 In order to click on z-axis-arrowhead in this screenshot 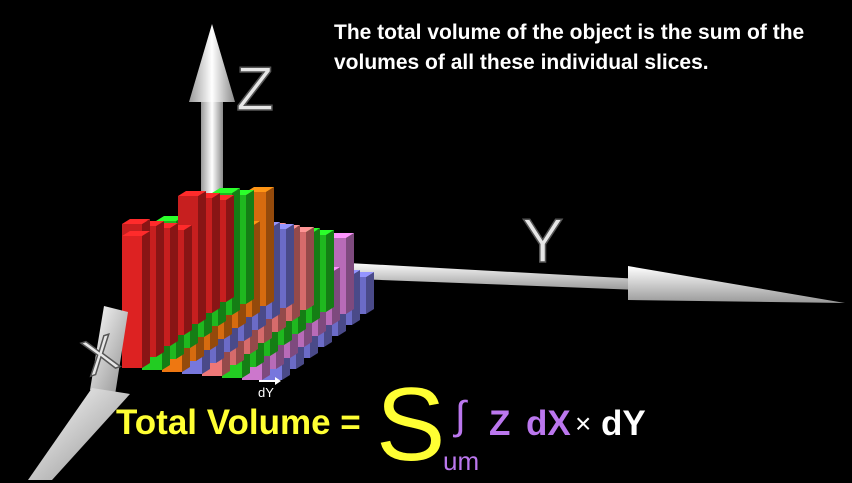, I will do `click(212, 63)`.